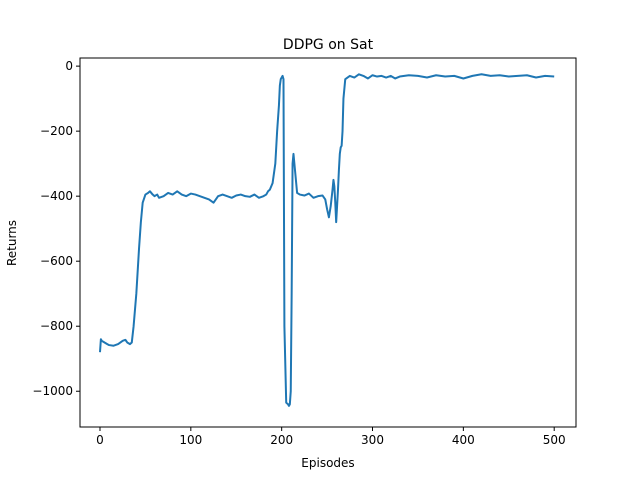 The width and height of the screenshot is (640, 480). Describe the element at coordinates (328, 45) in the screenshot. I see `chart-title: DDPG on Sat` at that location.